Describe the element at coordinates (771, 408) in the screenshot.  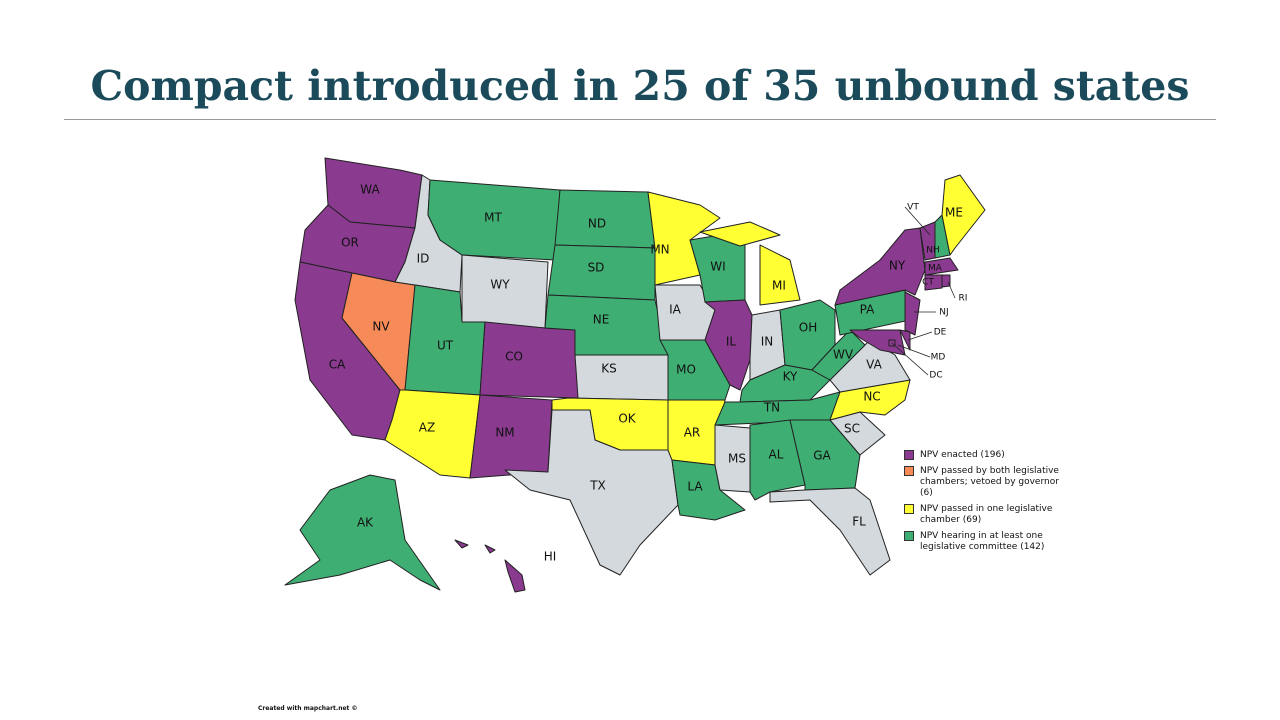
I see `state-label: TN` at that location.